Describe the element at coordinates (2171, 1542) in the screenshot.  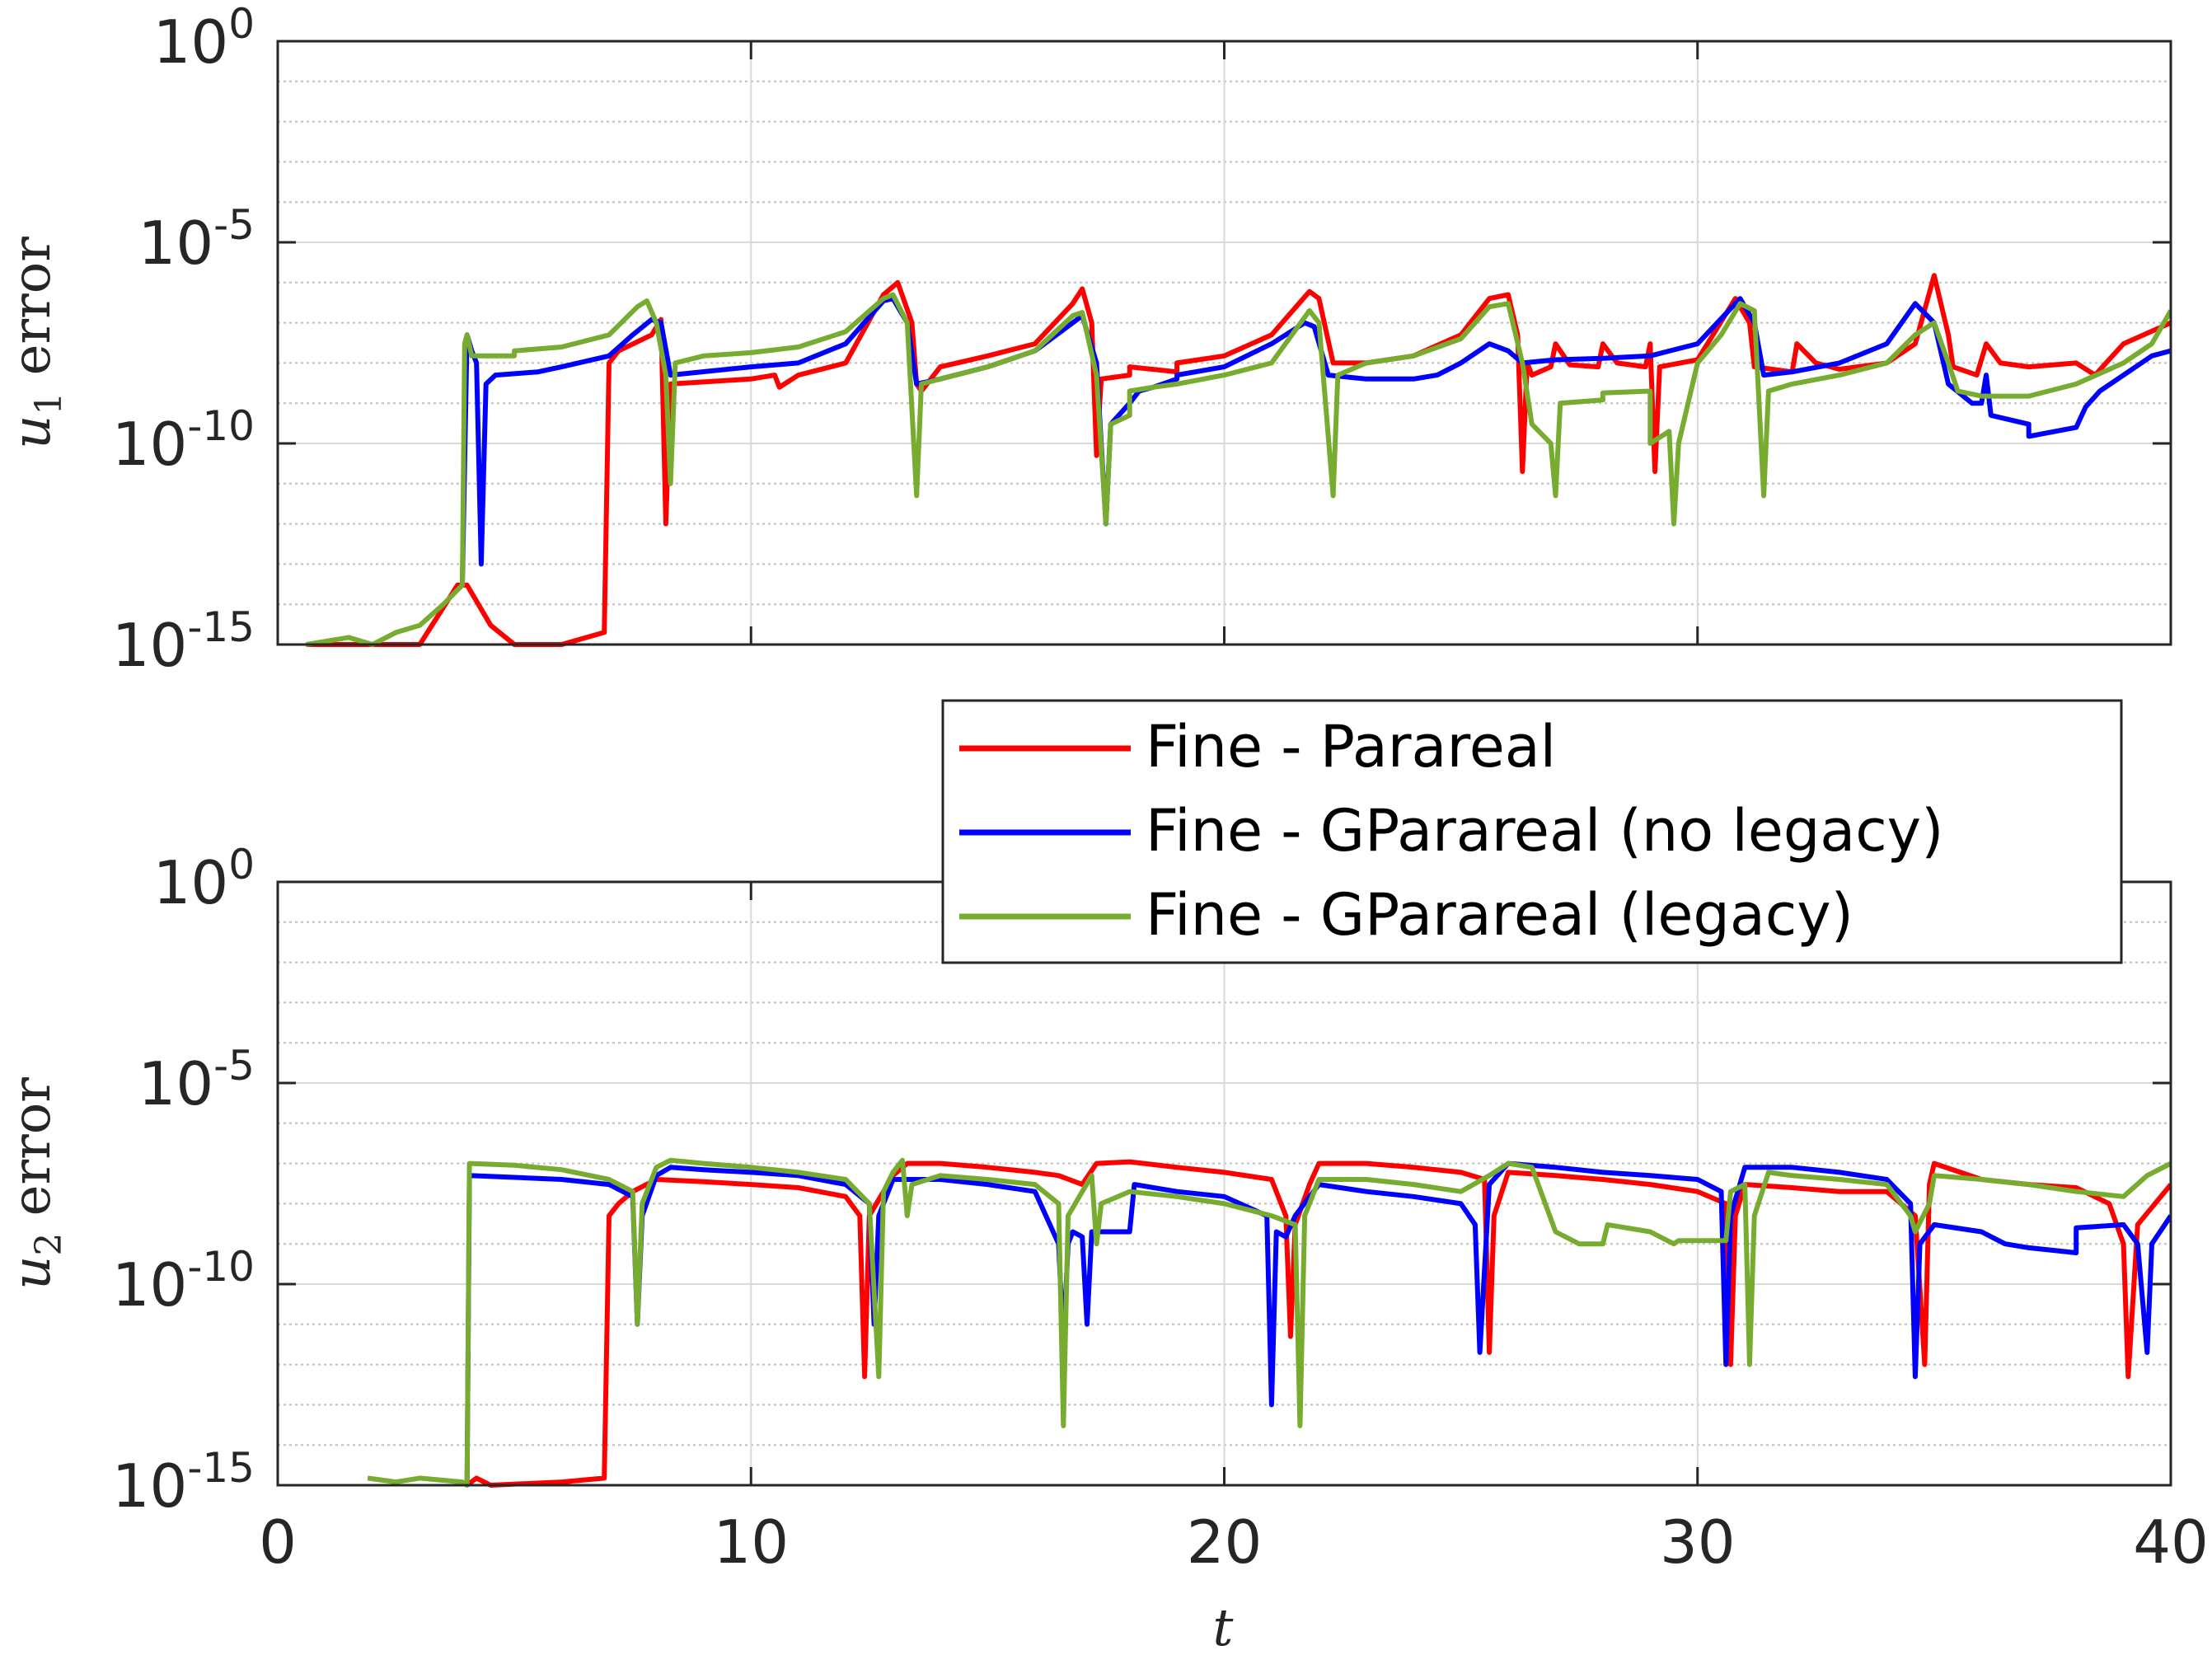
I see `x-tick-label: 40` at that location.